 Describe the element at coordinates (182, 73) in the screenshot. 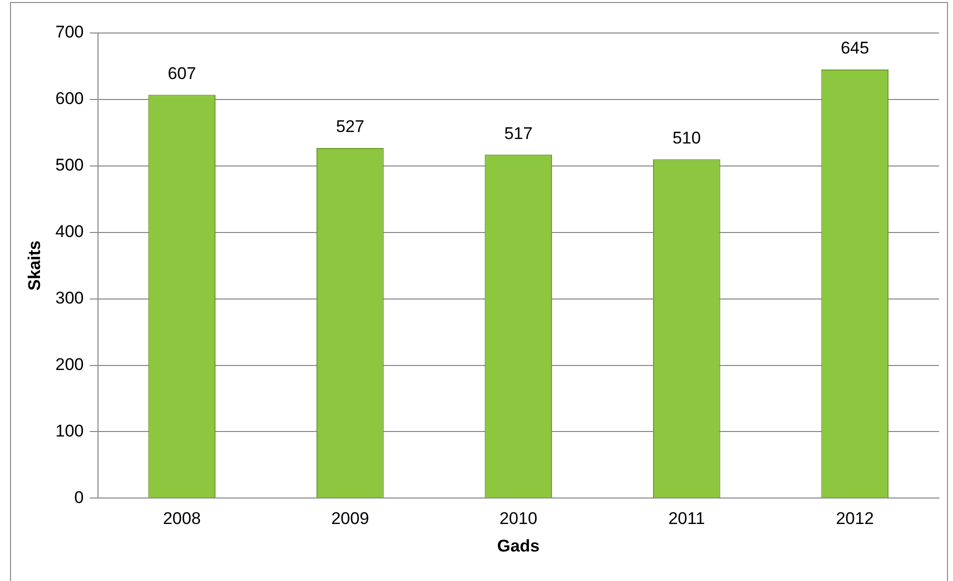

I see `data-label: 607` at that location.